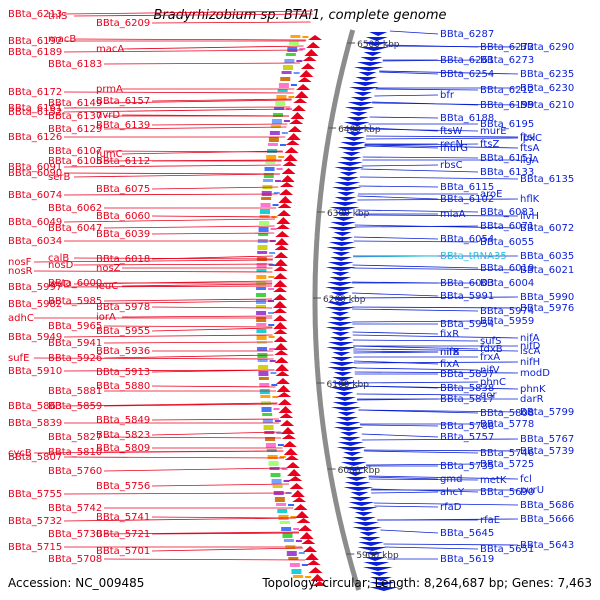 This screenshot has width=600, height=600. What do you see at coordinates (467, 187) in the screenshot?
I see `gene-label-right: BBta_6115` at bounding box center [467, 187].